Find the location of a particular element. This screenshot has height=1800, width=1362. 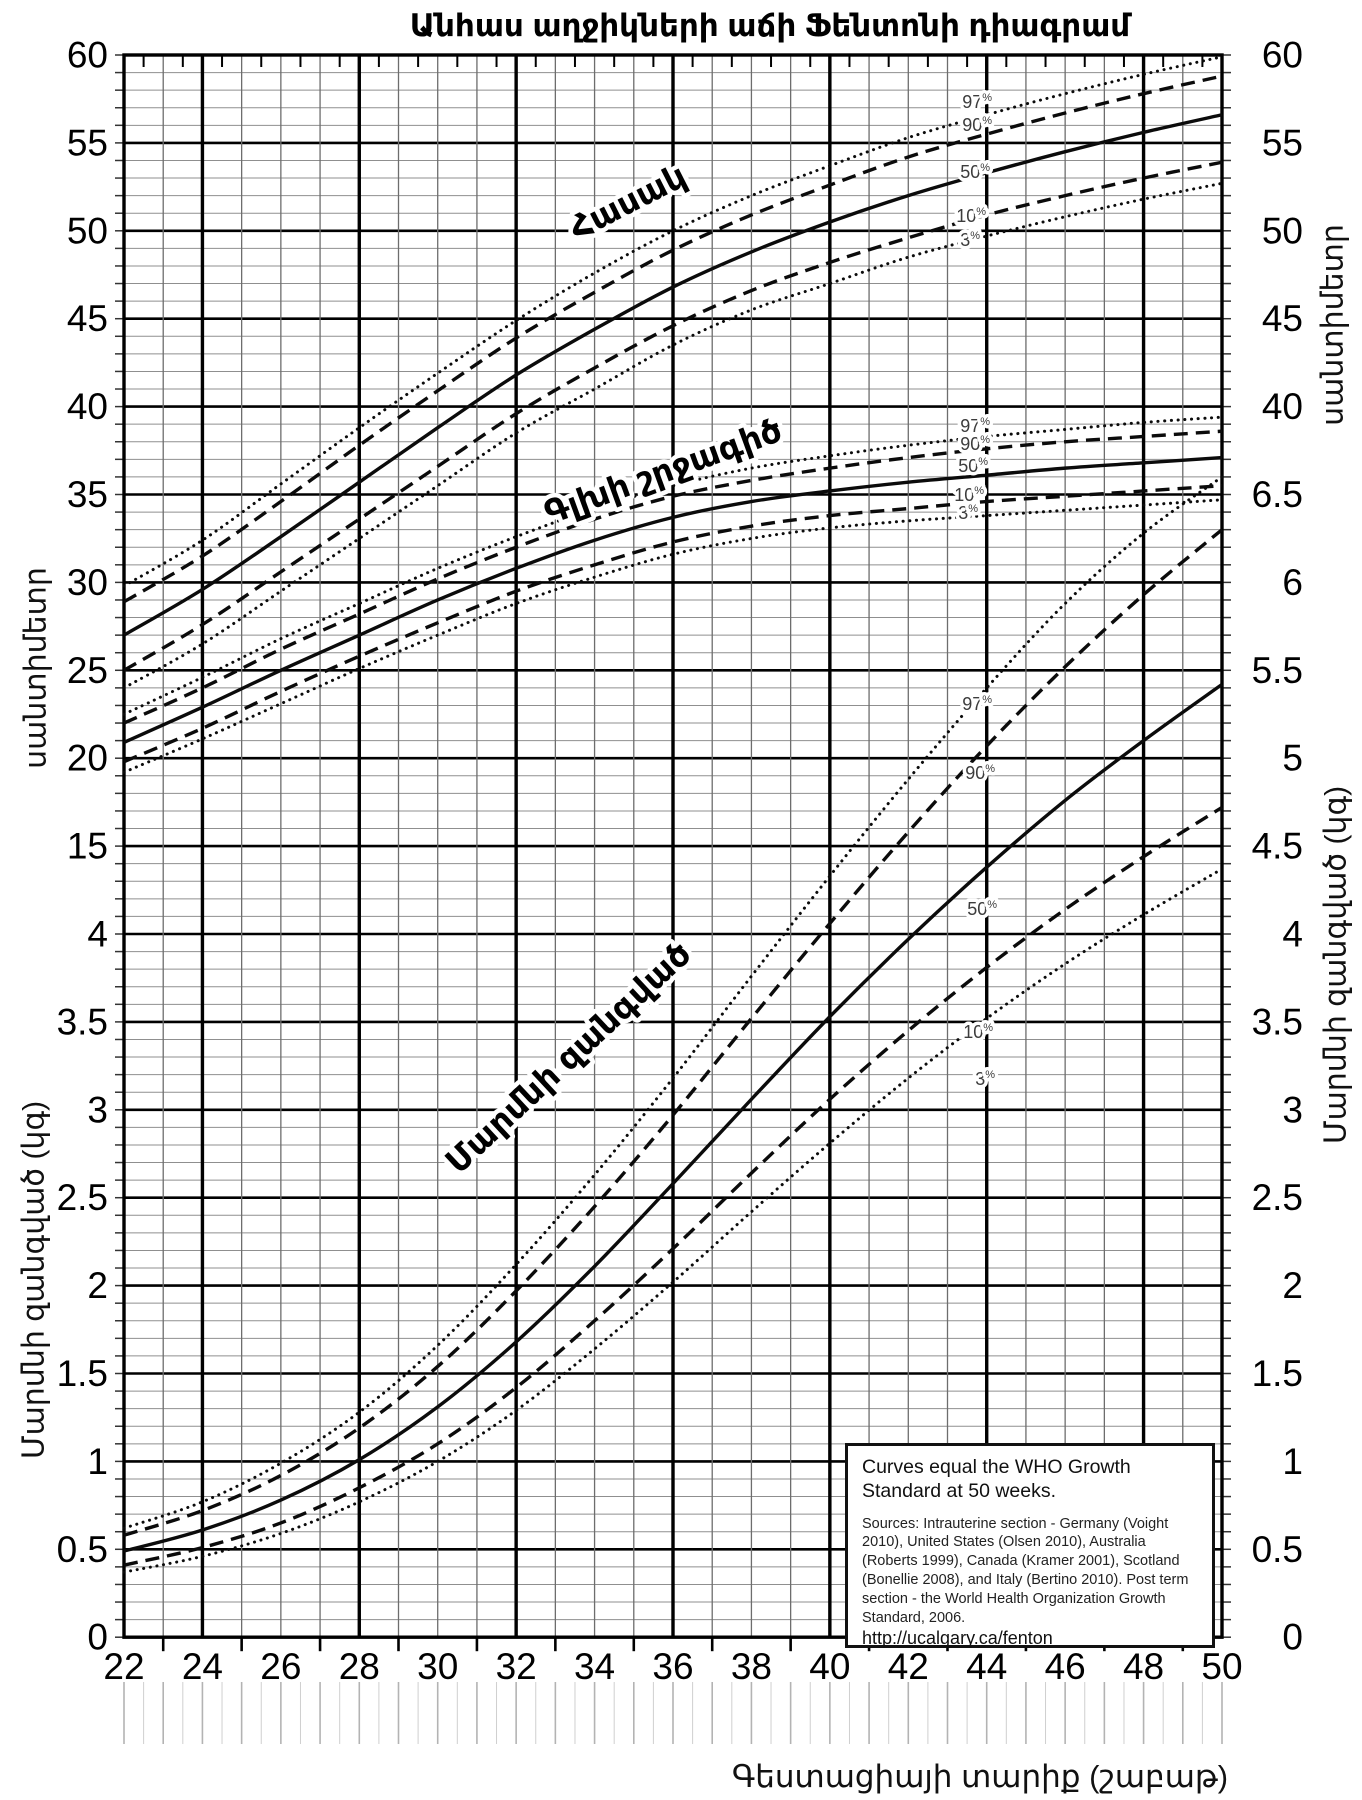

page-title: Անհաս աղջիկների աճի Ֆենտոնի դիագրամ is located at coordinates (770, 25).